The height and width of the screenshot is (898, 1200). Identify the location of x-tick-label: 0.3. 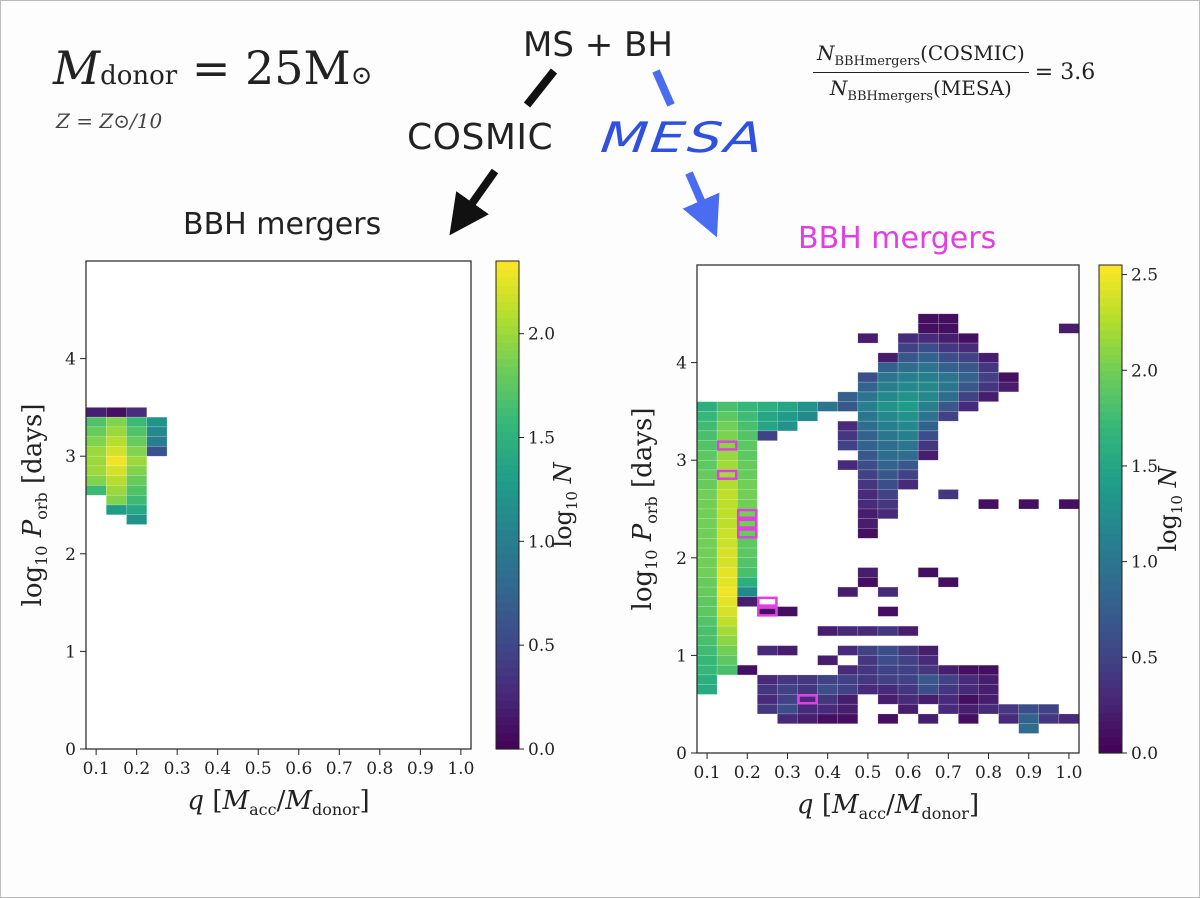
(787, 773).